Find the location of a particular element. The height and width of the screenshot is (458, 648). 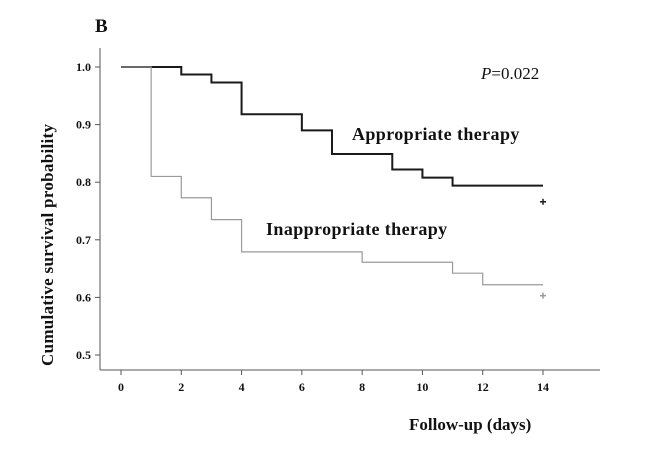

p-value-annotation: P=0.022 is located at coordinates (509, 73).